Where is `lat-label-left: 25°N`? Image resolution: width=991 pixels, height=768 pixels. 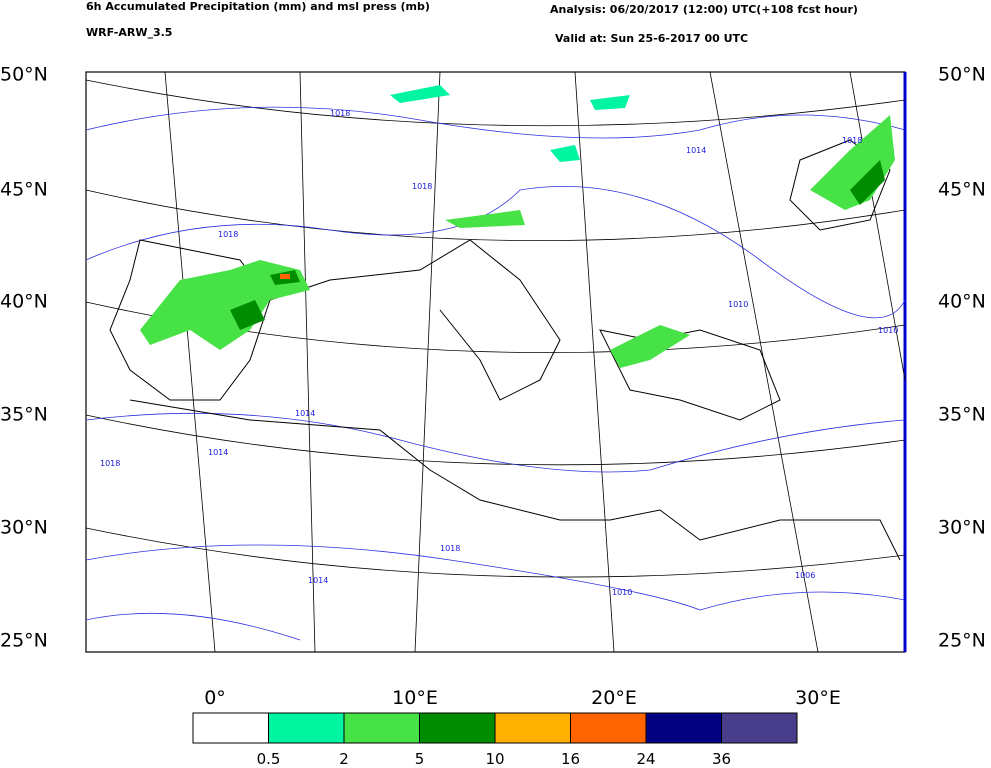 lat-label-left: 25°N is located at coordinates (24, 641).